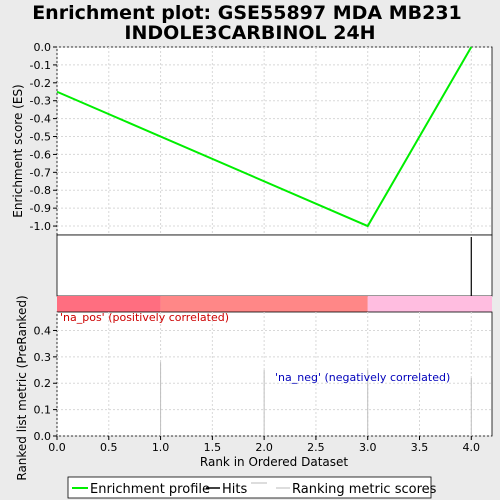 The image size is (500, 500). I want to click on rank-x-tick-label: 0.5, so click(109, 447).